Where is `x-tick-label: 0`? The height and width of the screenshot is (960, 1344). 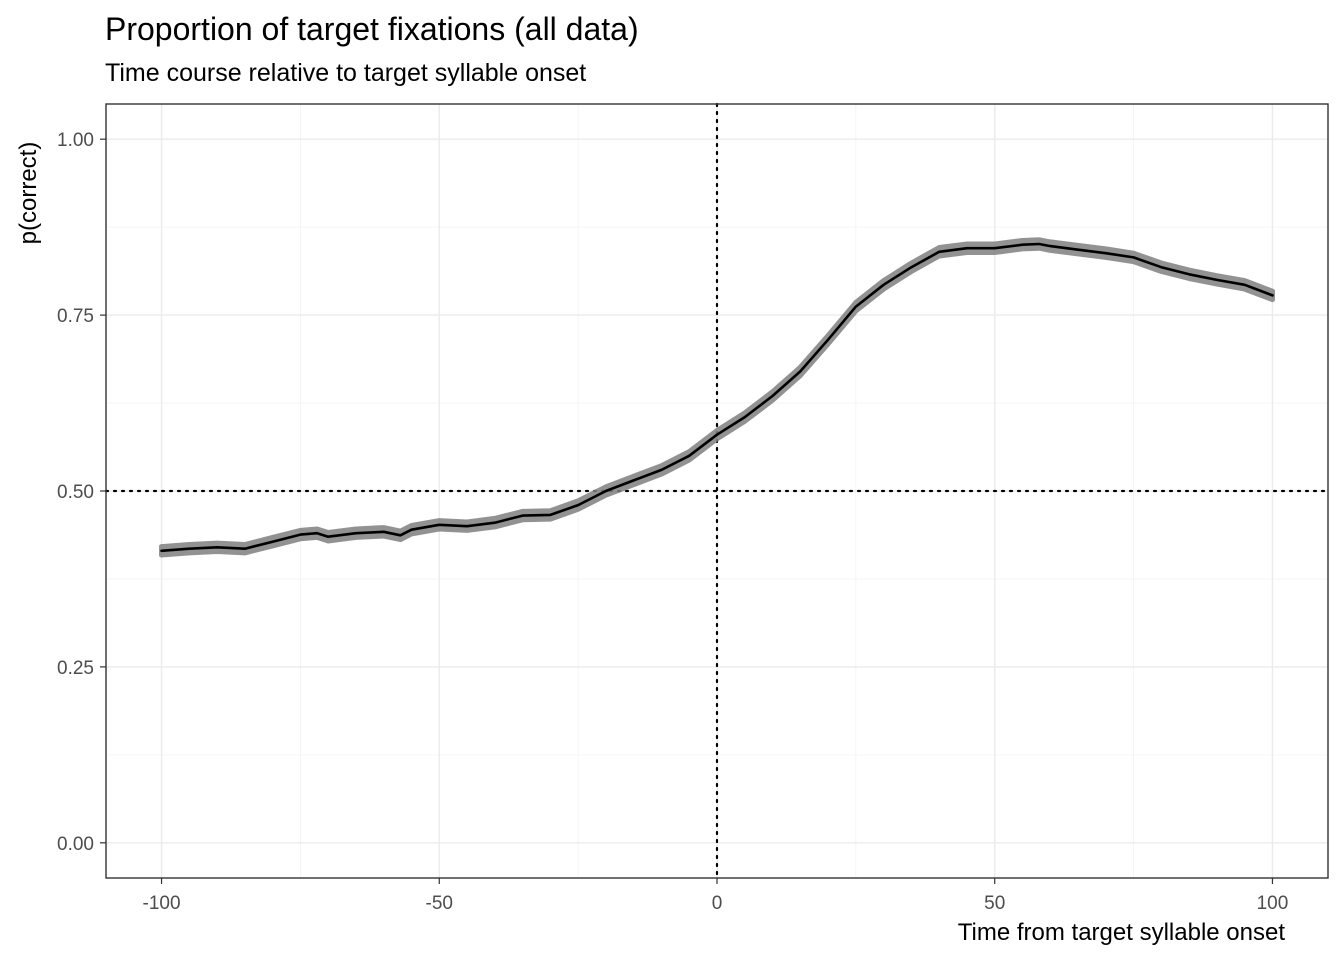 x-tick-label: 0 is located at coordinates (717, 903).